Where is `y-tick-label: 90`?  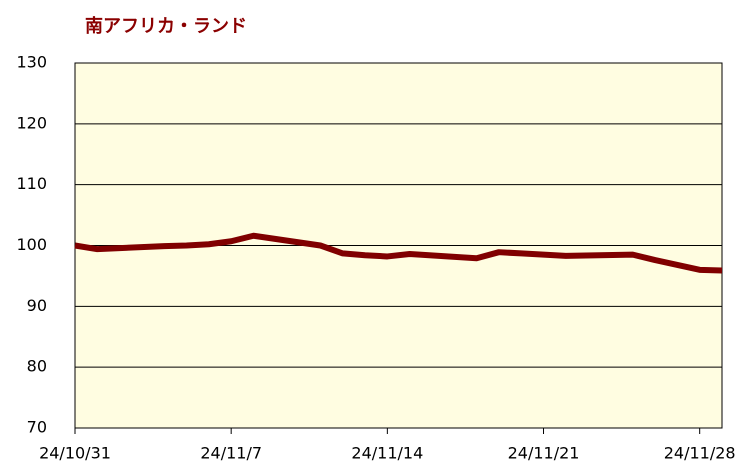 y-tick-label: 90 is located at coordinates (37, 305).